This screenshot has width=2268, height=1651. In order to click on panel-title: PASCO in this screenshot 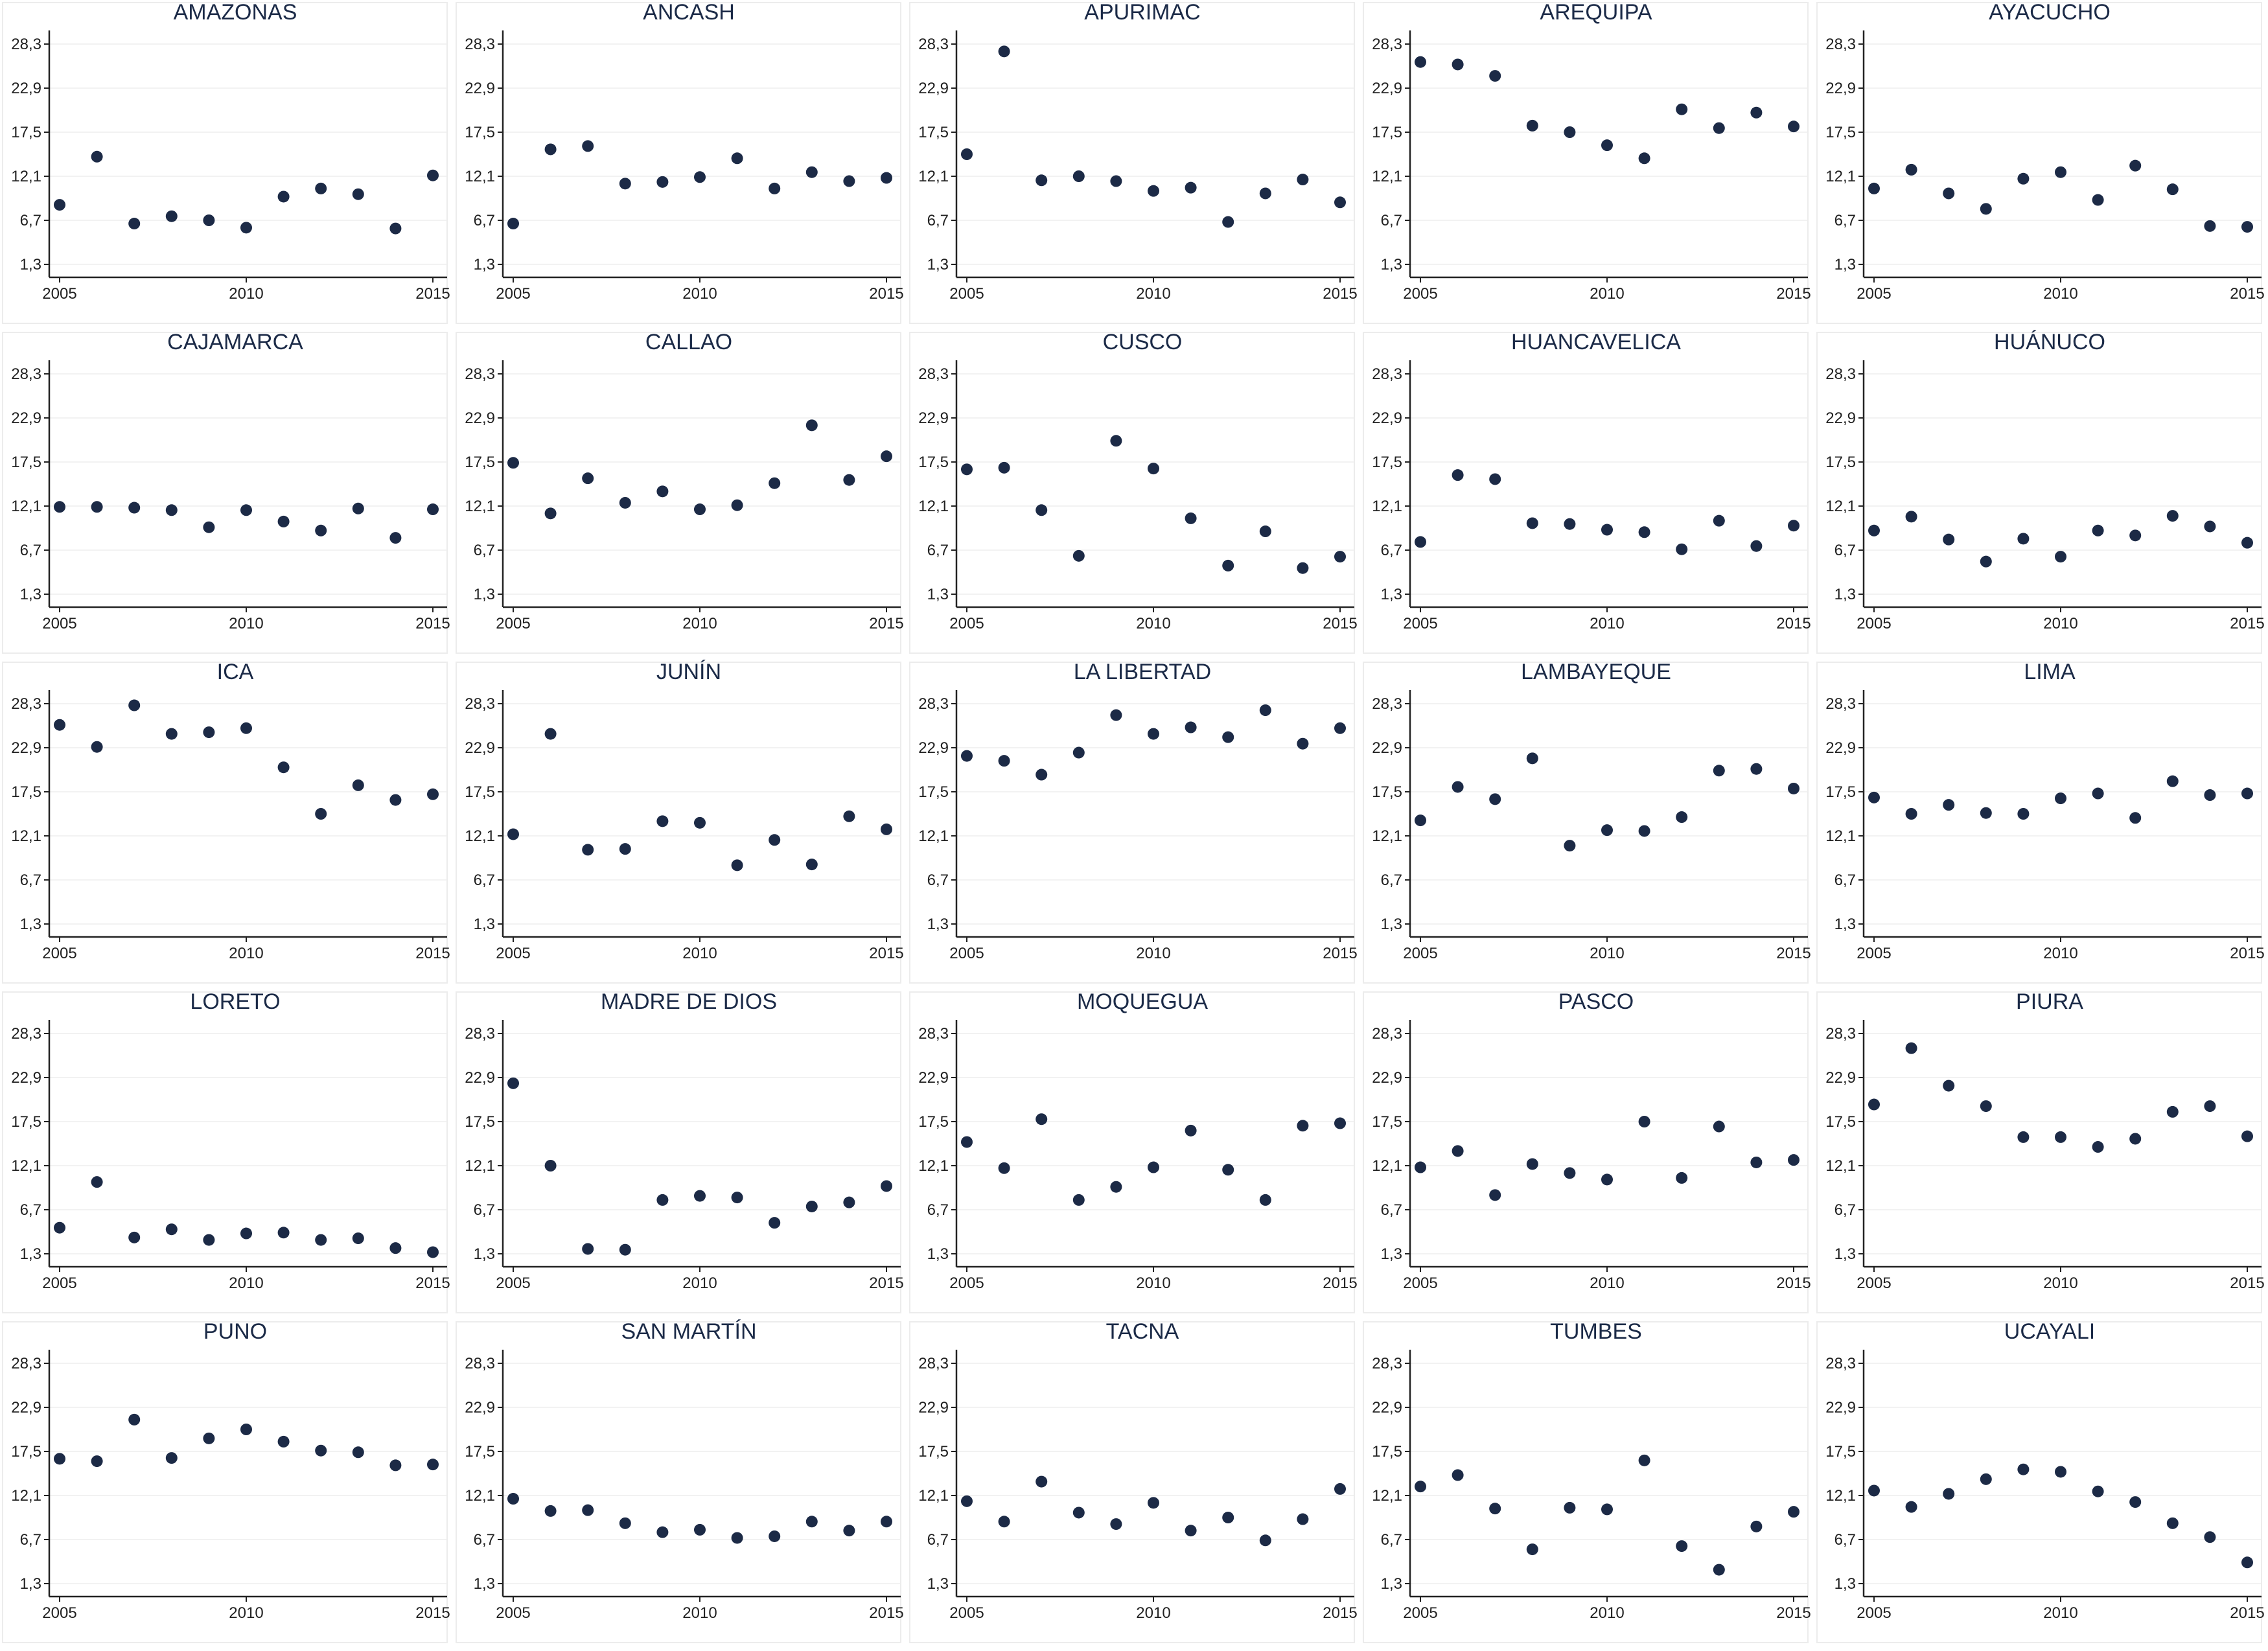, I will do `click(1596, 1001)`.